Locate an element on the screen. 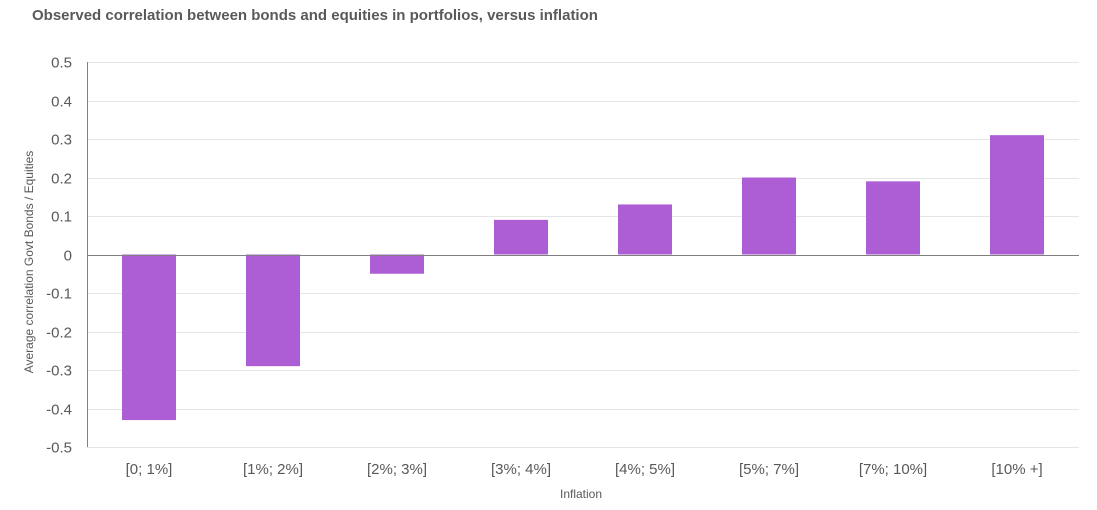 Image resolution: width=1097 pixels, height=510 pixels. x-tick-label: [1%; 2%] is located at coordinates (273, 469).